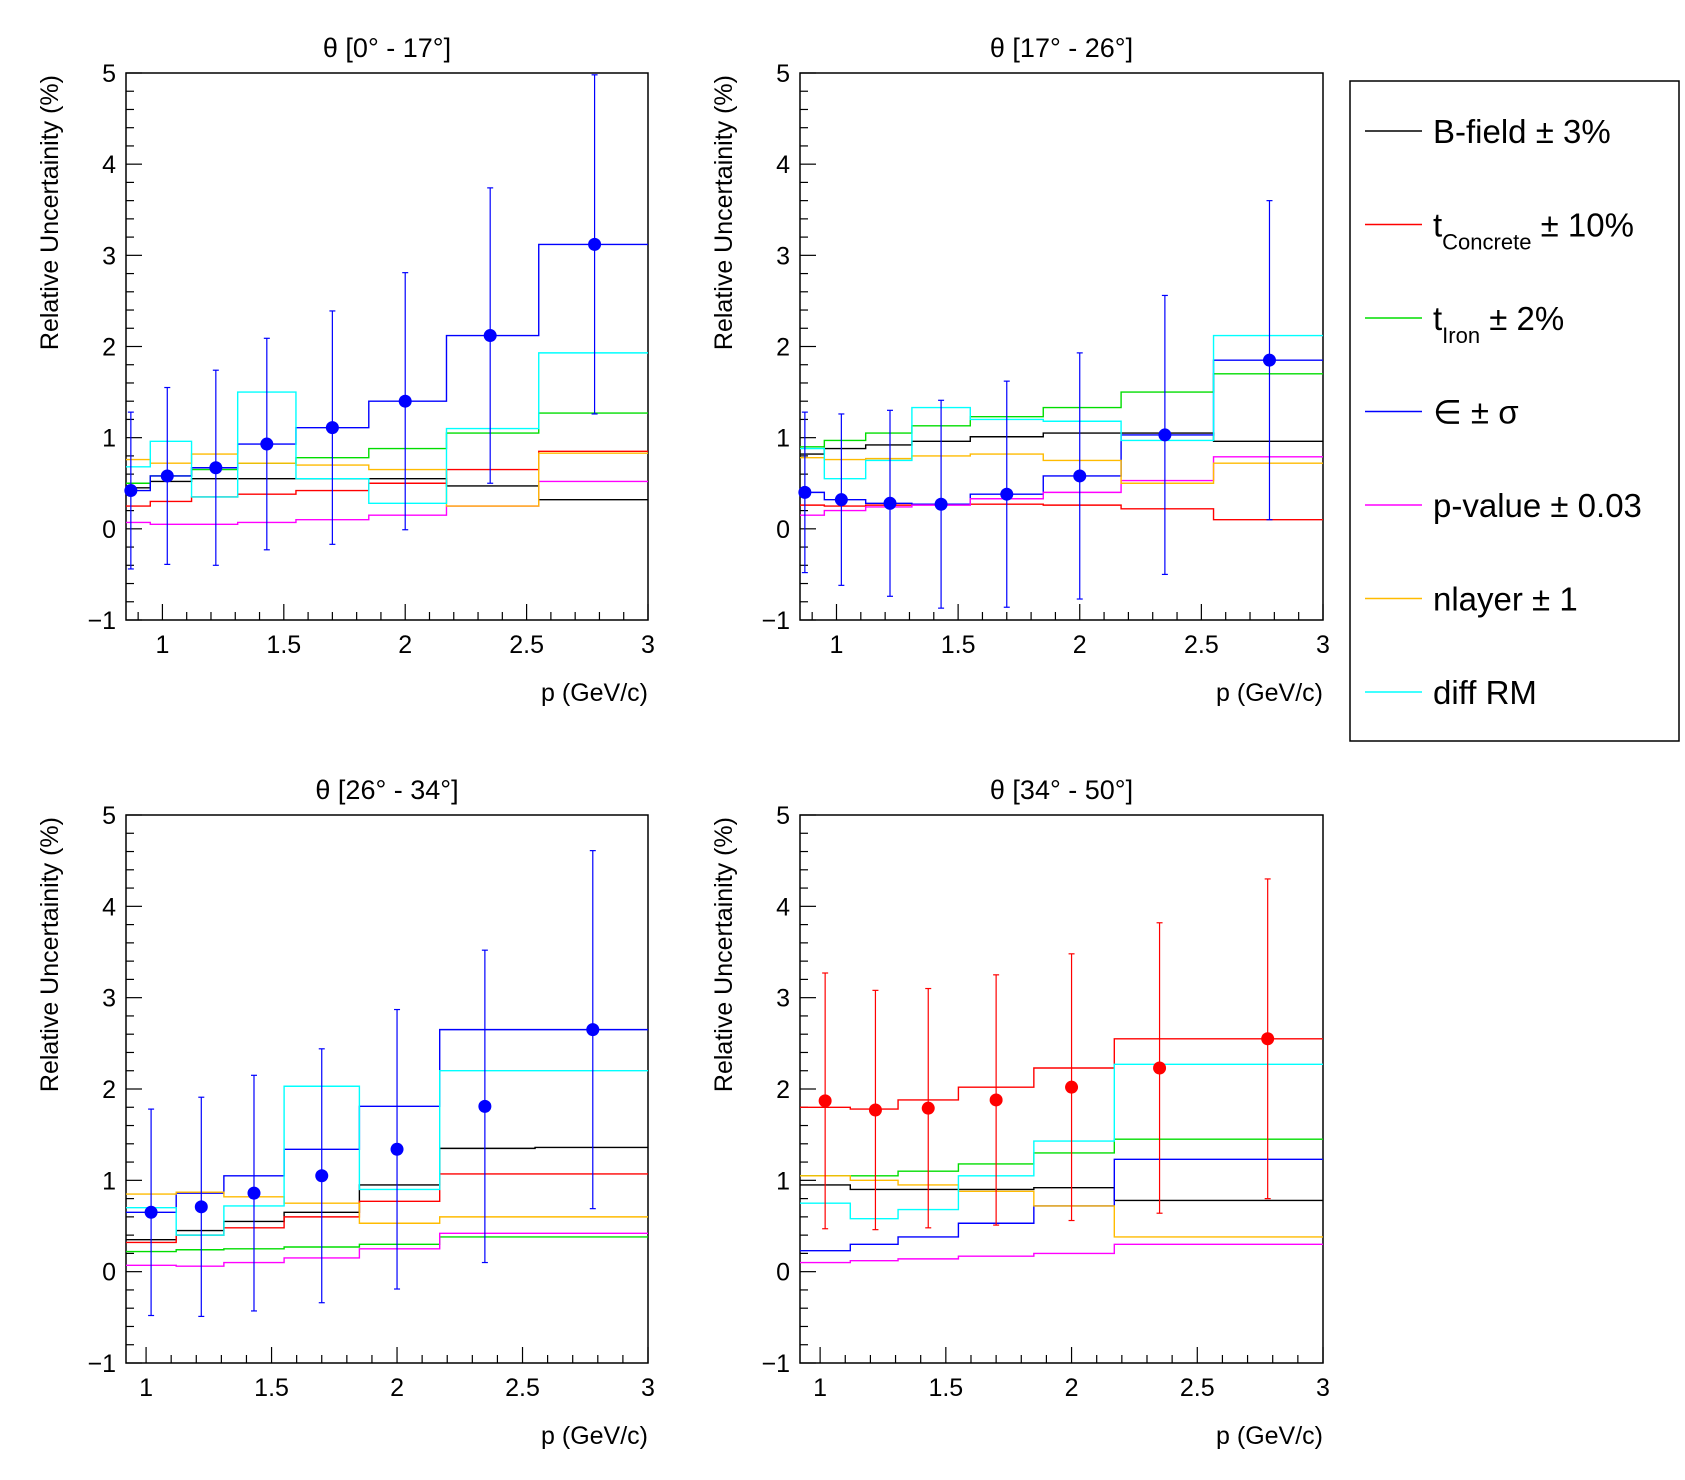 The width and height of the screenshot is (1685, 1480). I want to click on legend-label: p-value ± 0.03, so click(1537, 505).